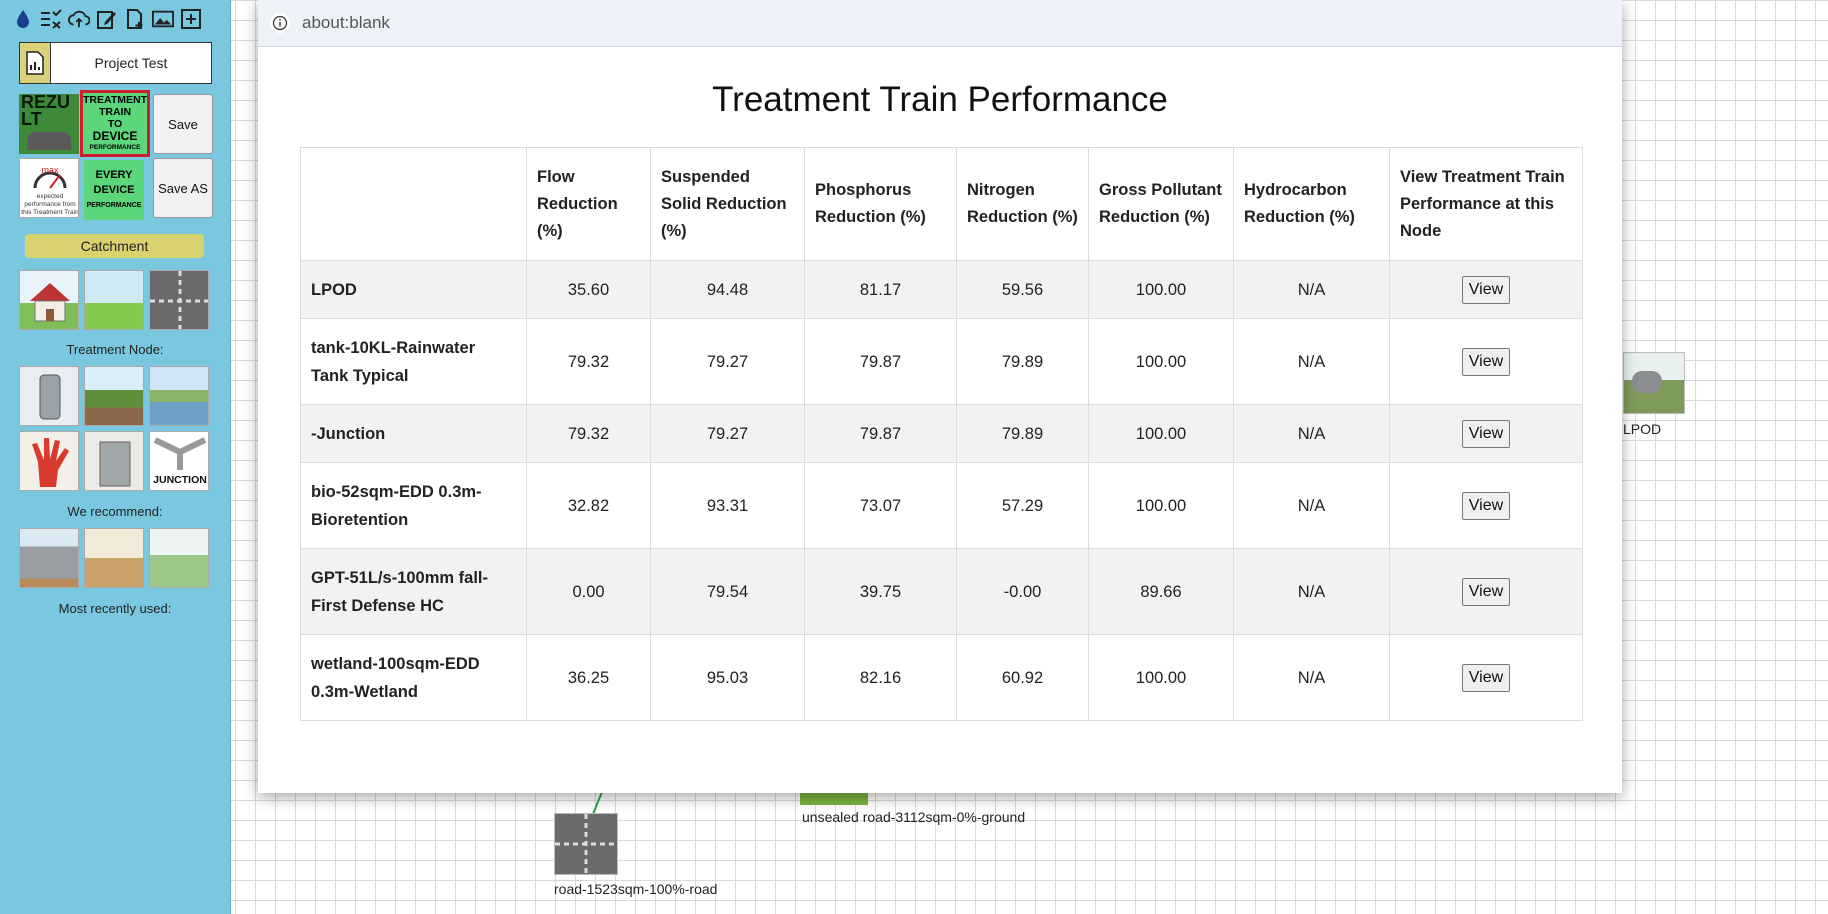 The height and width of the screenshot is (914, 1828). I want to click on new-file-icon, so click(135, 19).